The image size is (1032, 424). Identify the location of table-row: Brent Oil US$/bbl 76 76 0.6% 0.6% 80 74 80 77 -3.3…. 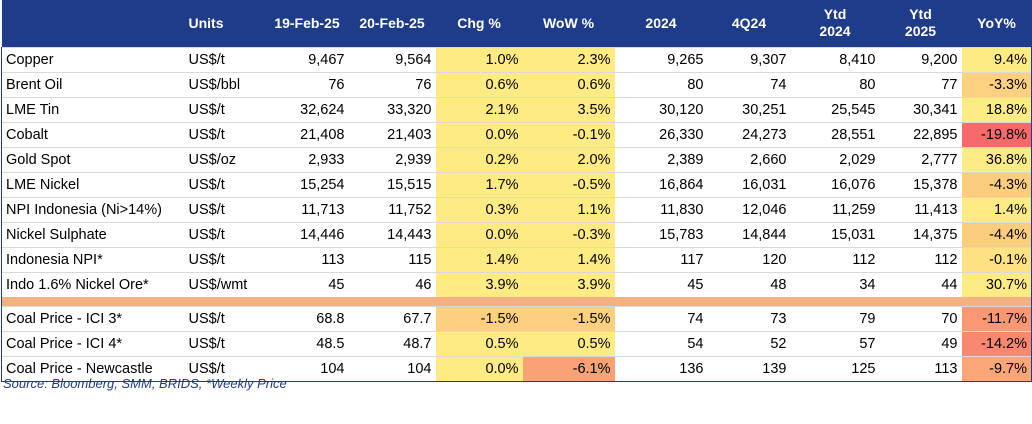
(516, 84).